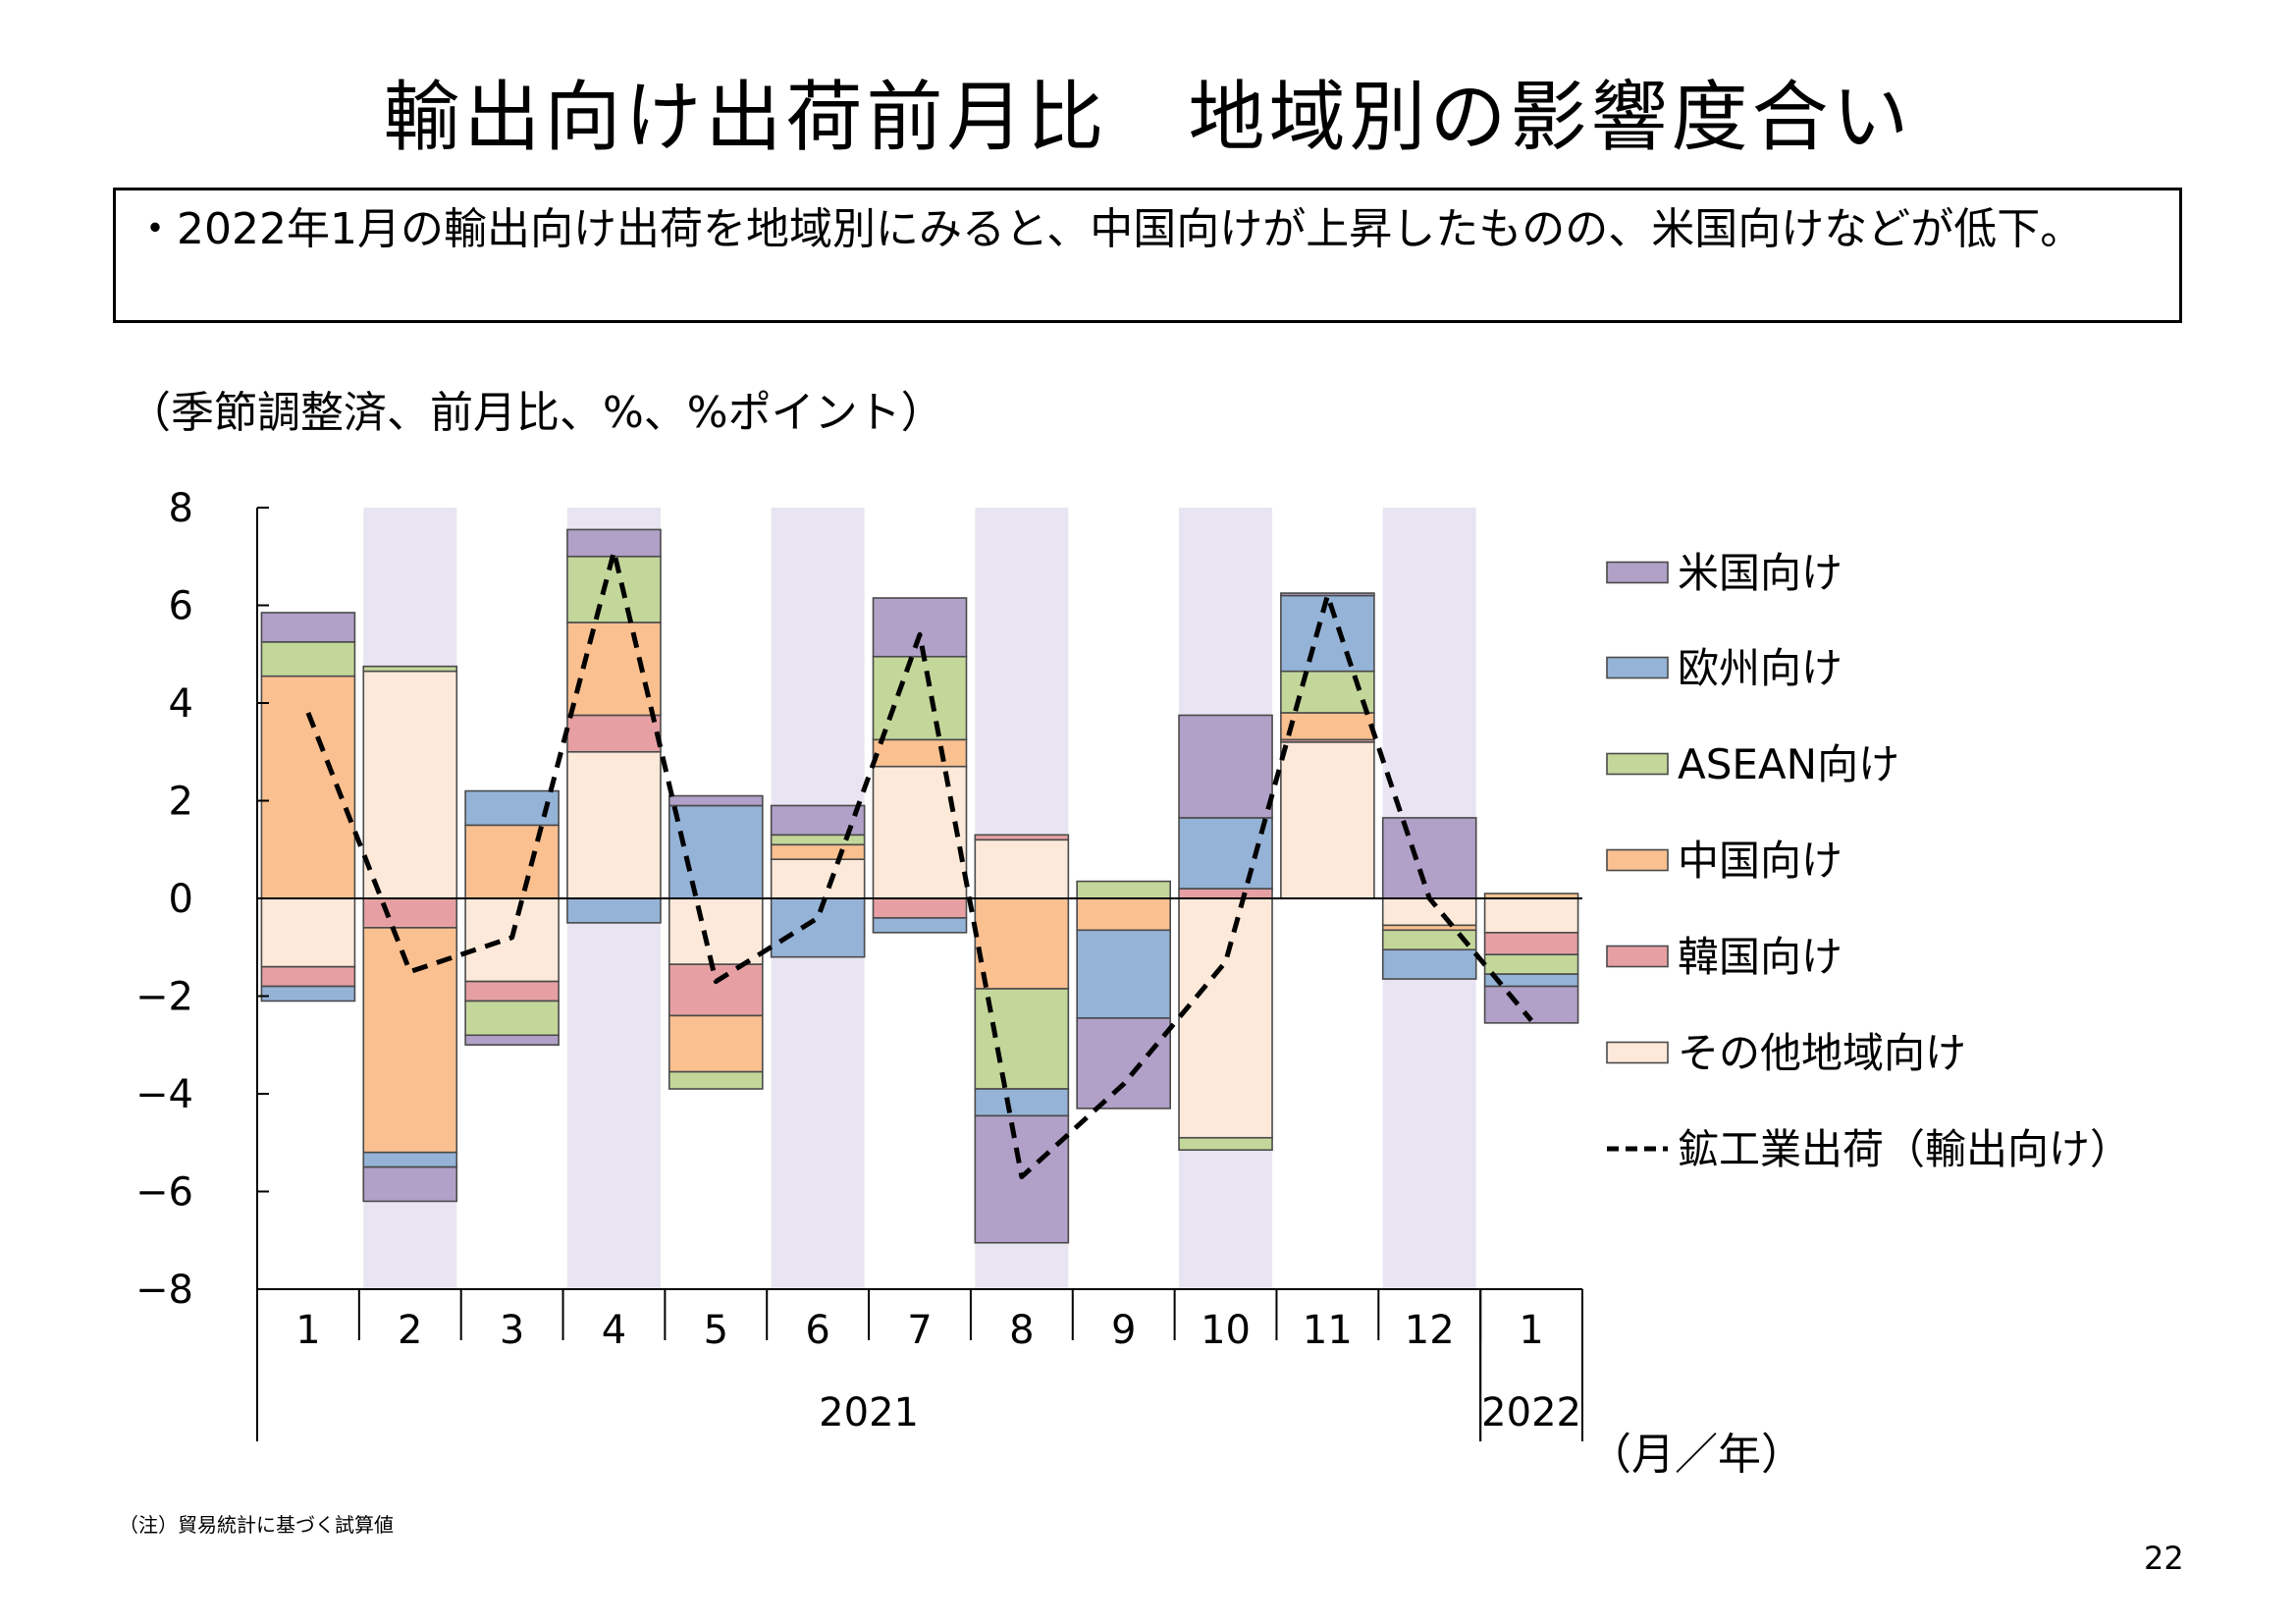  I want to click on x-tick-label: 2, so click(410, 1330).